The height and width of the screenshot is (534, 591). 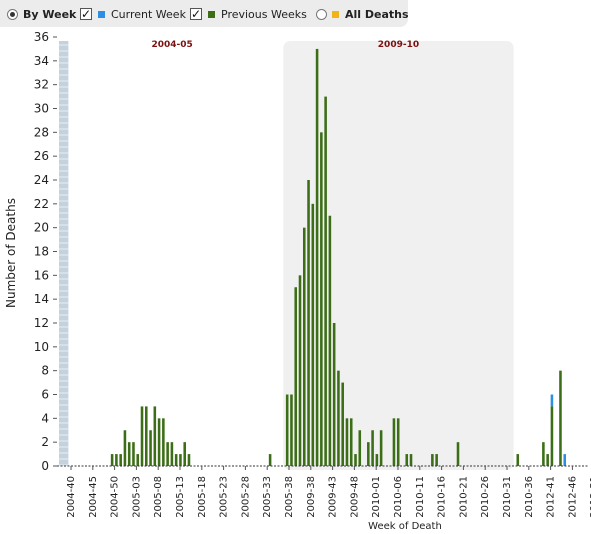 I want to click on previous-weeks-toggle: ✓ Previous Weeks, so click(x=248, y=14).